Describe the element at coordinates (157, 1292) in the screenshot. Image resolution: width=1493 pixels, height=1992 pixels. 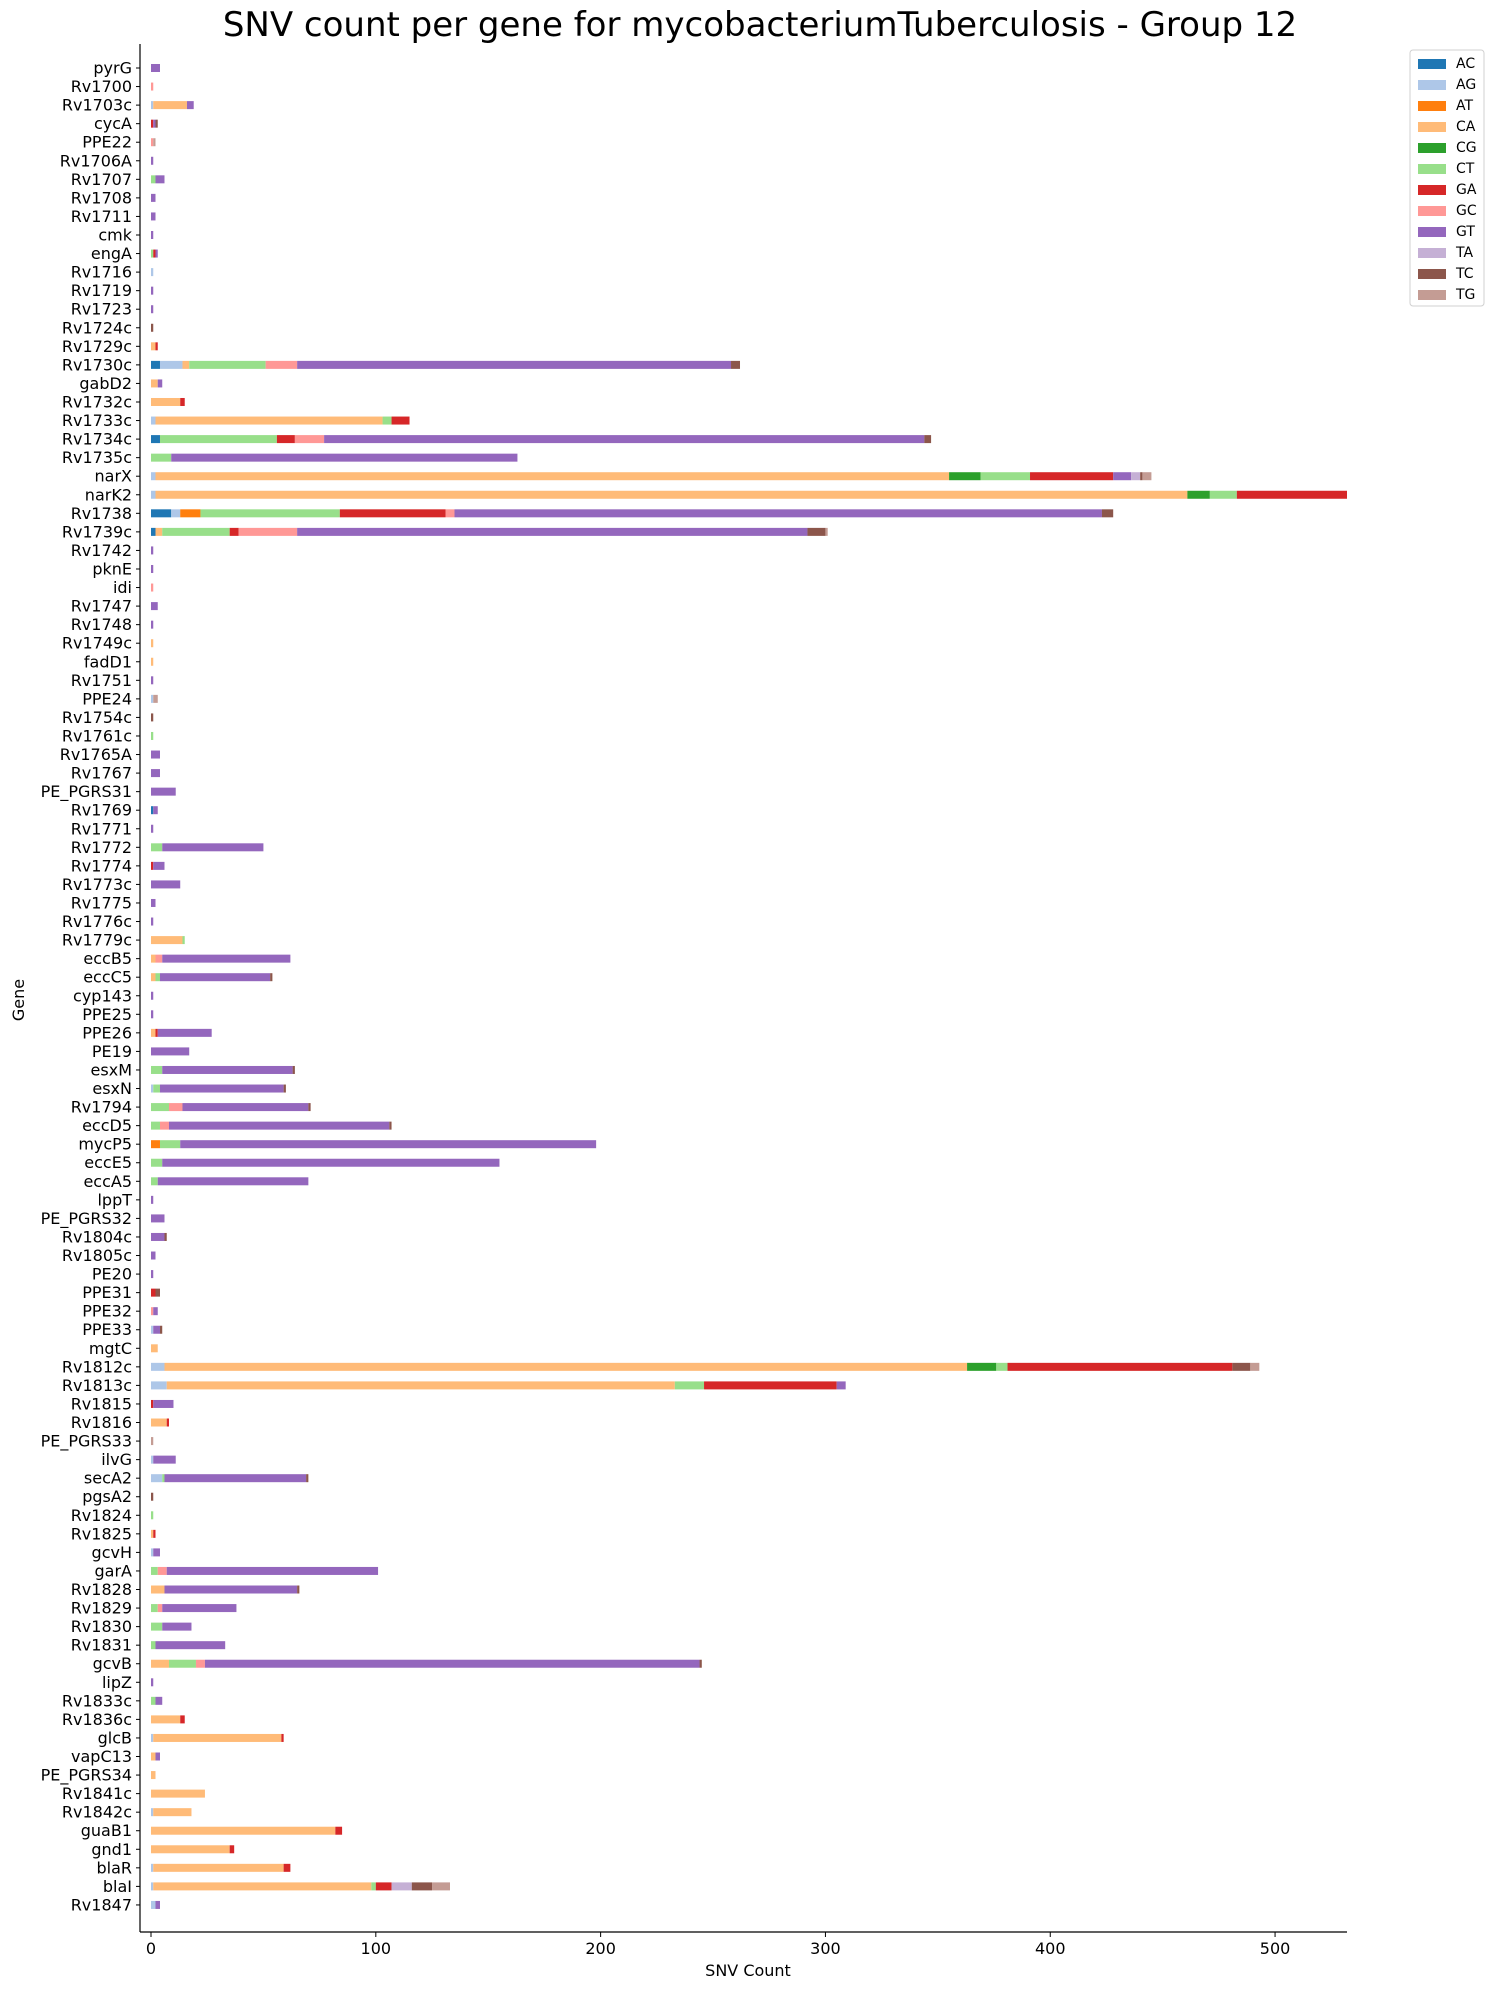
I see `bar-segment-PPE31-TC` at that location.